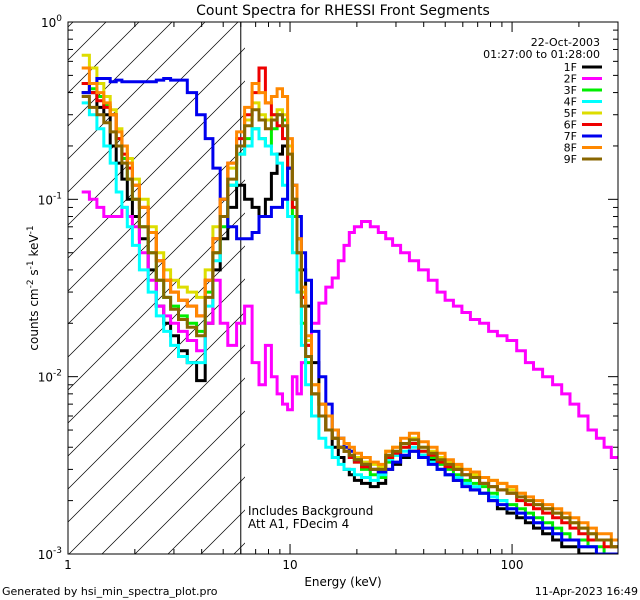 This screenshot has width=640, height=600. Describe the element at coordinates (68, 565) in the screenshot. I see `x-tick-label: 1` at that location.